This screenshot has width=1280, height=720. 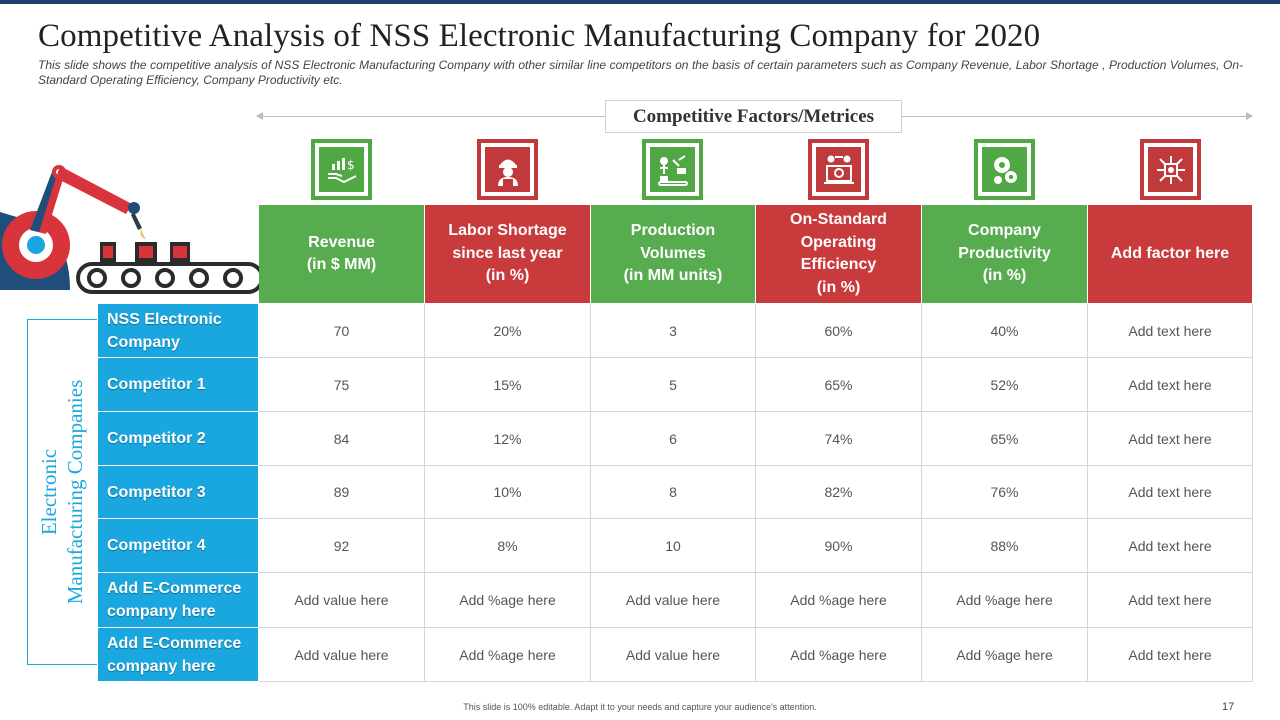 What do you see at coordinates (178, 546) in the screenshot?
I see `row-label-competitor-4: Competitor 4` at bounding box center [178, 546].